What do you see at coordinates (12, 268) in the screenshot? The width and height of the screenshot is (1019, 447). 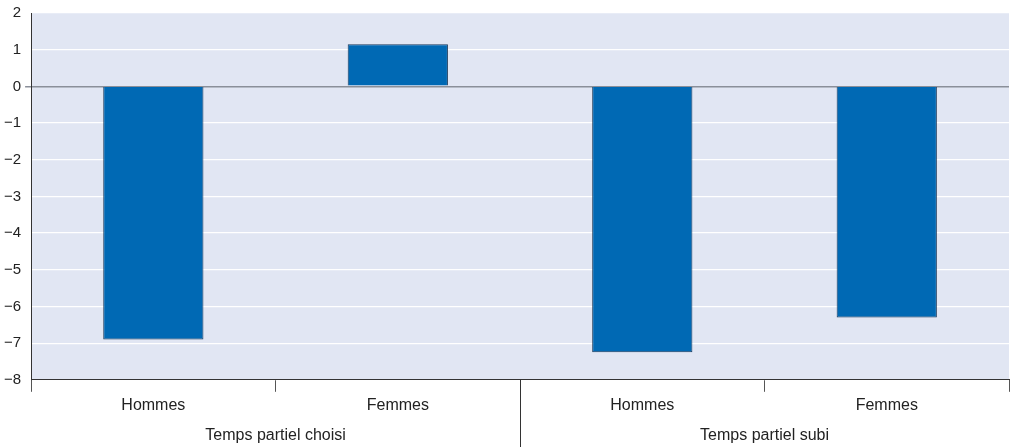 I see `y-tick-label: −5` at bounding box center [12, 268].